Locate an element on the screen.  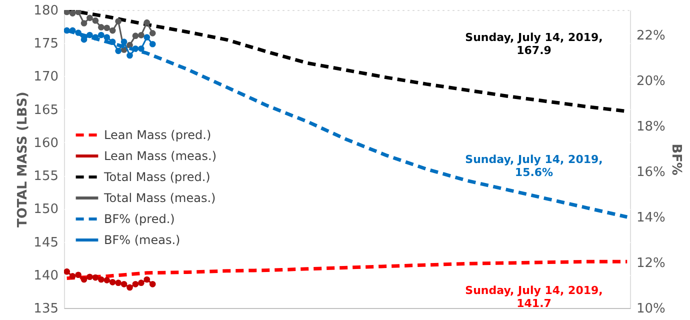
annotation: Sunday, July 14, 2019, 15.6% is located at coordinates (534, 166).